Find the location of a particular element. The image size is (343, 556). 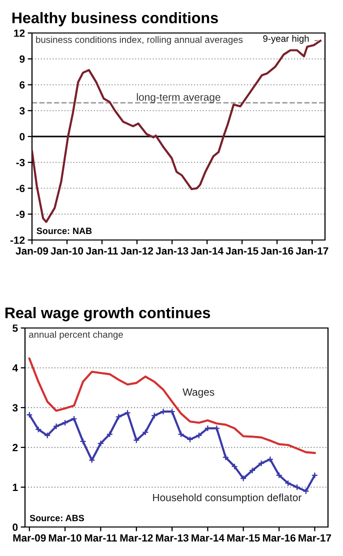

y-tick-label: -12 is located at coordinates (17, 240).